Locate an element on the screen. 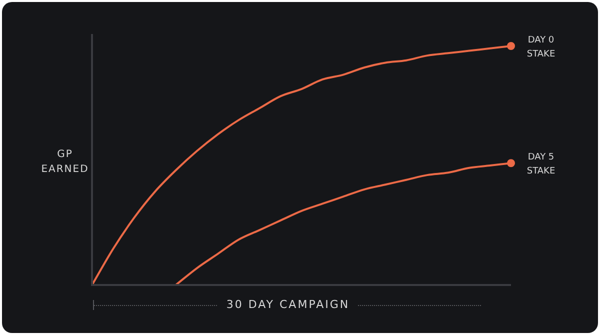 The image size is (600, 335). series-label: DAY 5 STAKE is located at coordinates (541, 164).